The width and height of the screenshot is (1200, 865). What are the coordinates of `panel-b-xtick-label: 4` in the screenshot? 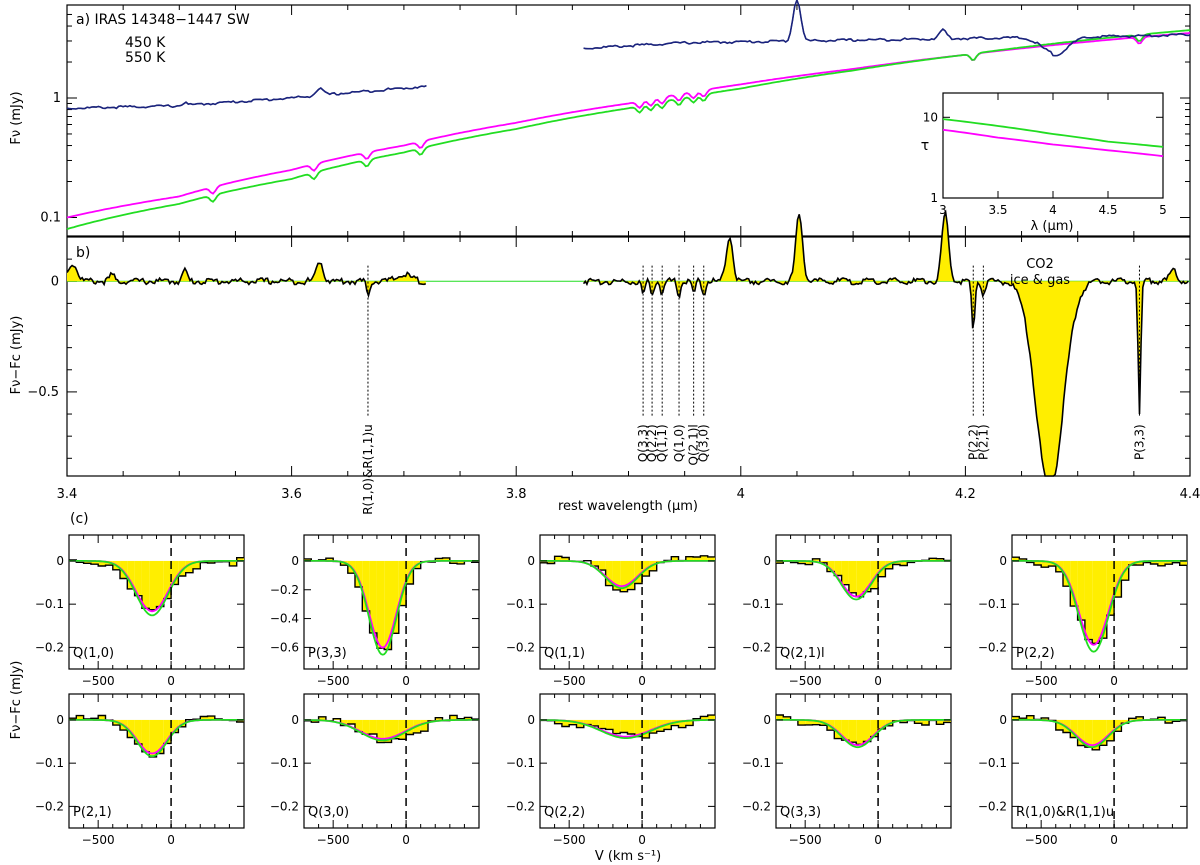 It's located at (741, 494).